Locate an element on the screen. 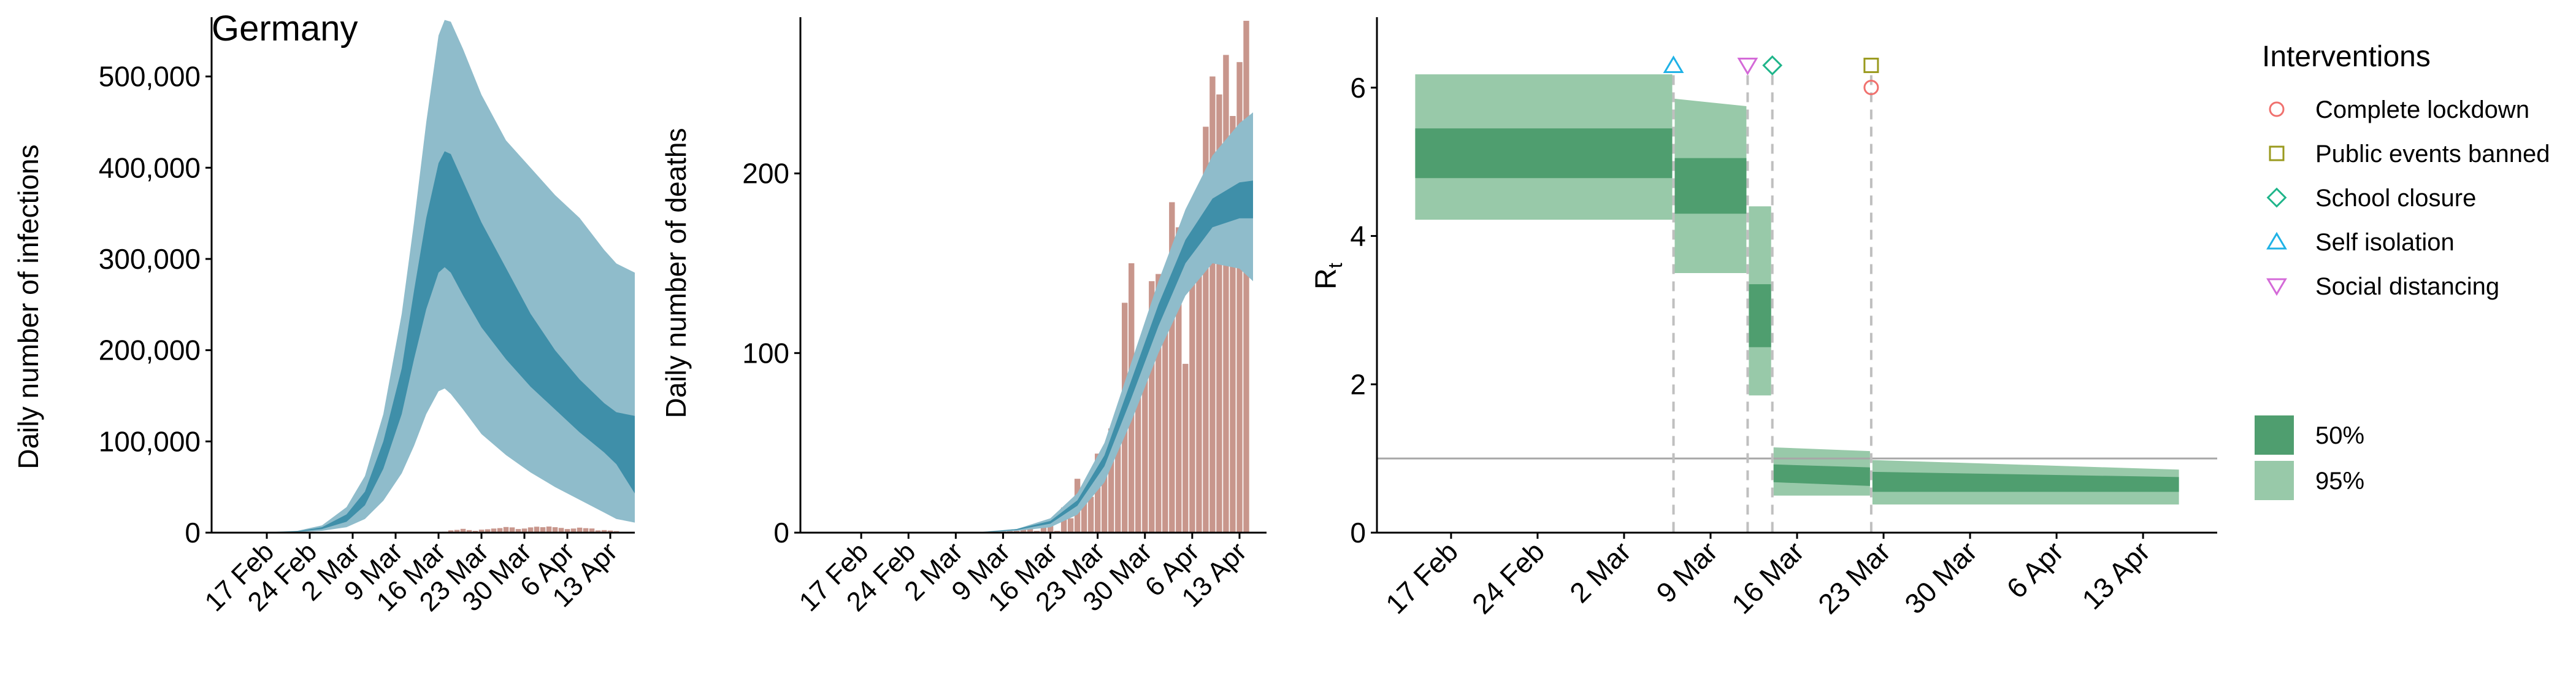 The height and width of the screenshot is (683, 2576). y-axis-label-rt: Rt is located at coordinates (1328, 276).